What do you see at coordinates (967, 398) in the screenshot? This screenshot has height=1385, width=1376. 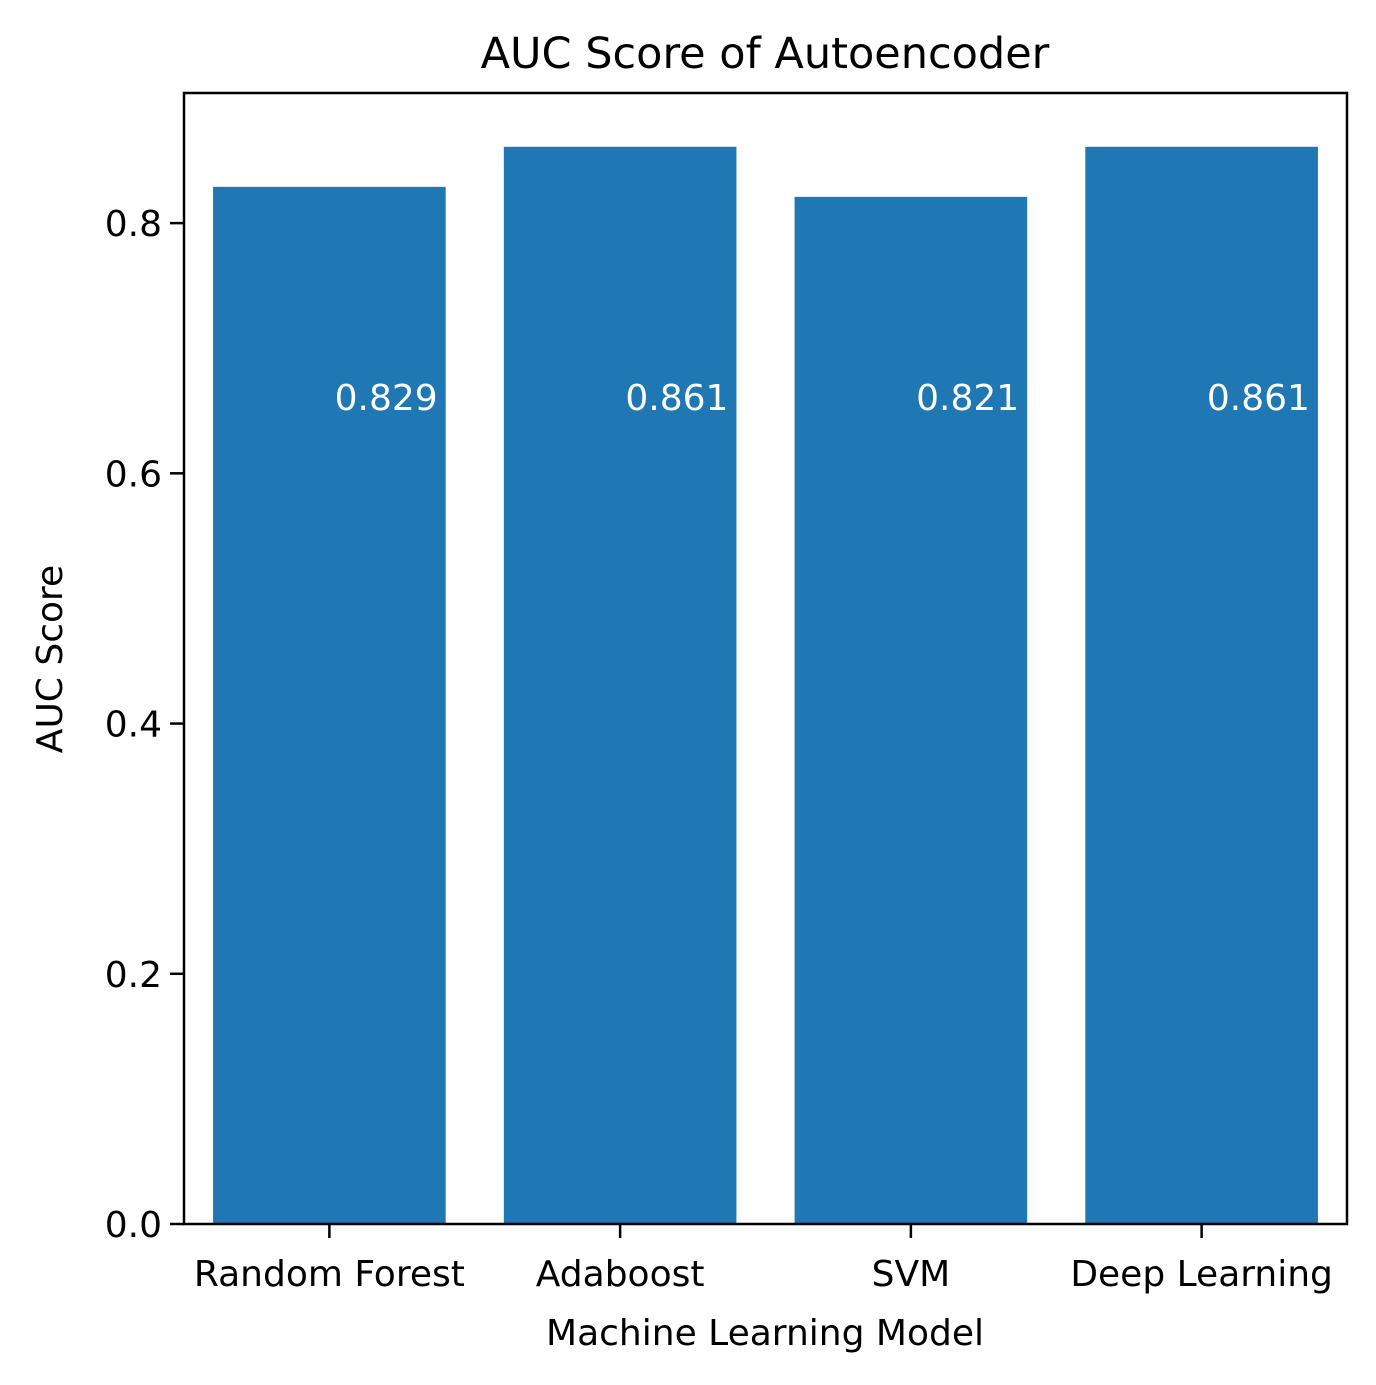 I see `value-label: 0.821` at bounding box center [967, 398].